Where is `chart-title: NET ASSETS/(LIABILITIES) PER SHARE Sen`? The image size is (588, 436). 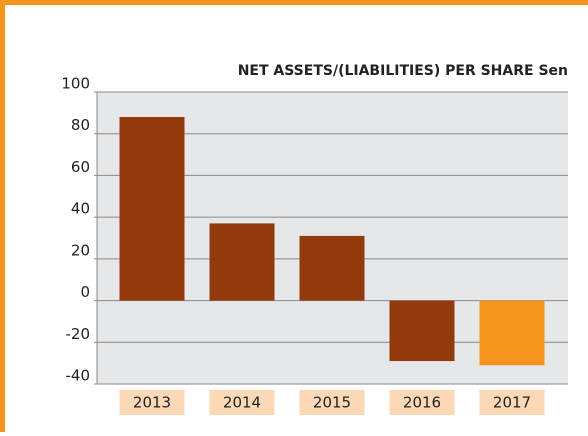 chart-title: NET ASSETS/(LIABILITIES) PER SHARE Sen is located at coordinates (403, 71).